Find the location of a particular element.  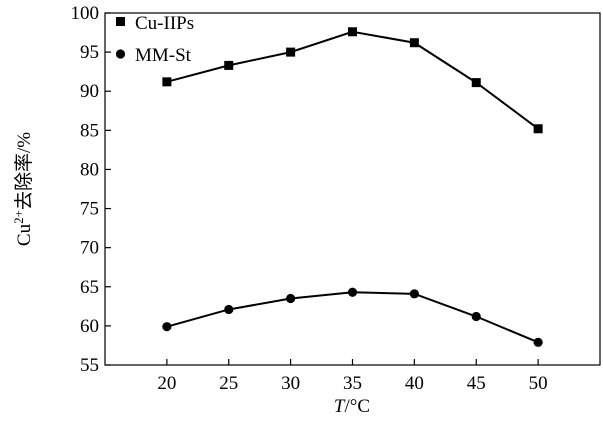

x-axis: 20 25 30 35 40 45 50 is located at coordinates (352, 376).